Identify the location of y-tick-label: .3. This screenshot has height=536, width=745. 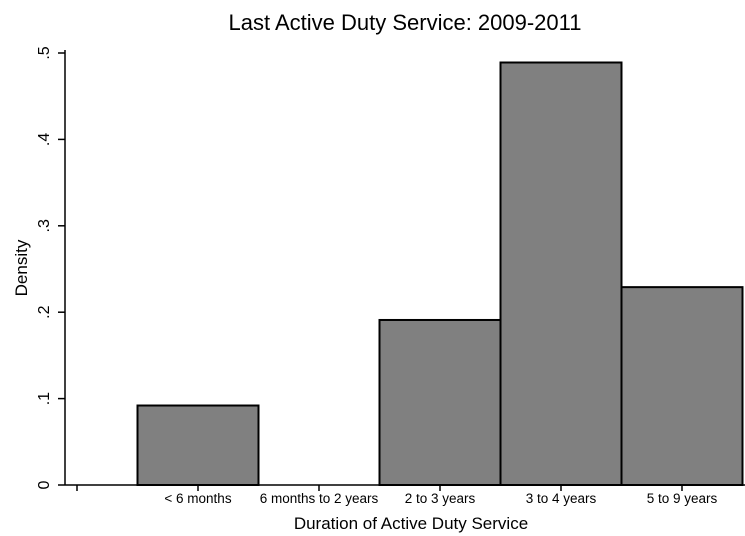
(44, 225).